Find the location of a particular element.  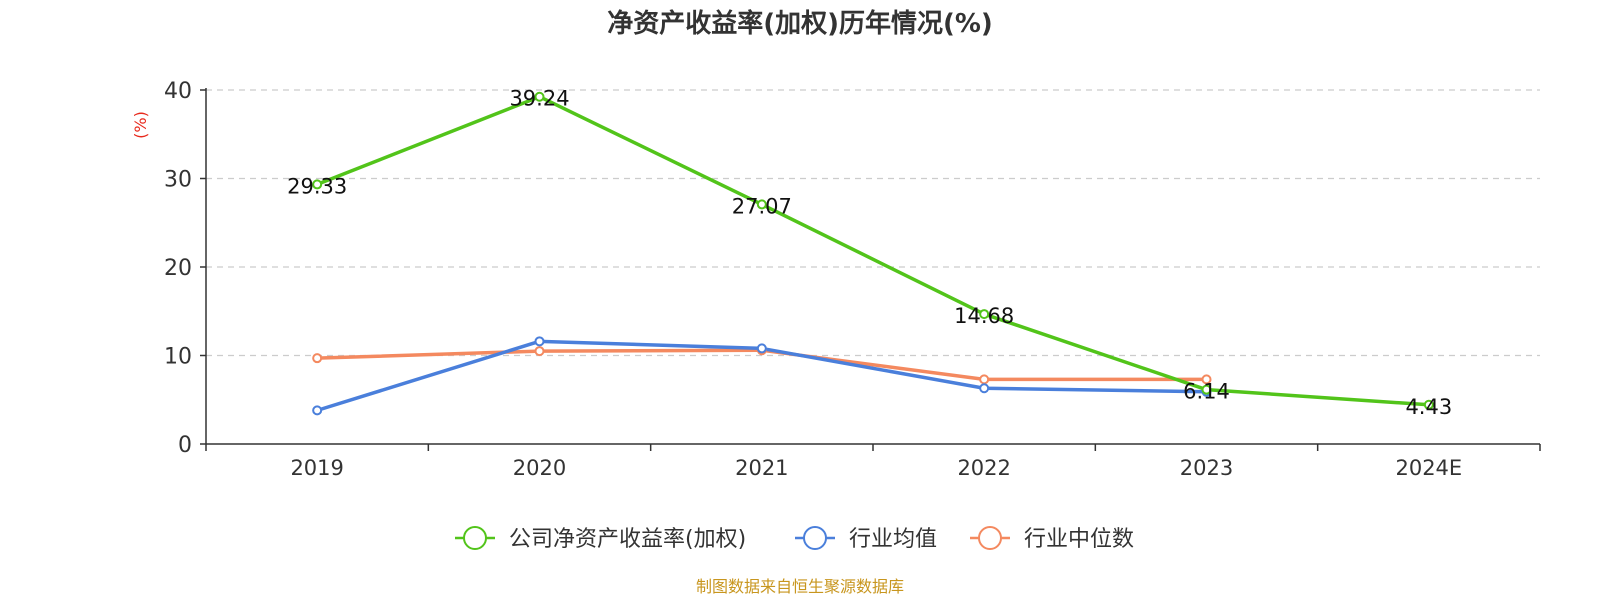

legend-label: 公司净资产收益率(加权) is located at coordinates (627, 539).